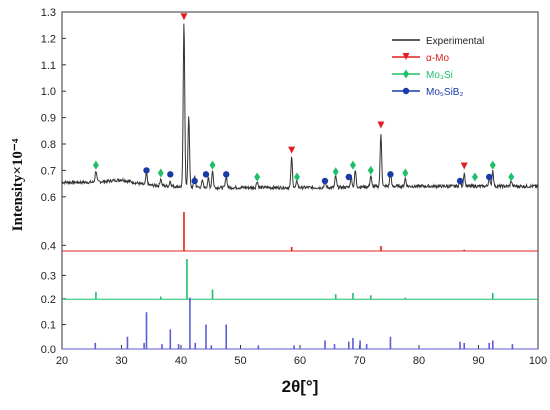  I want to click on y-tick-label: 0.8, so click(48, 145).